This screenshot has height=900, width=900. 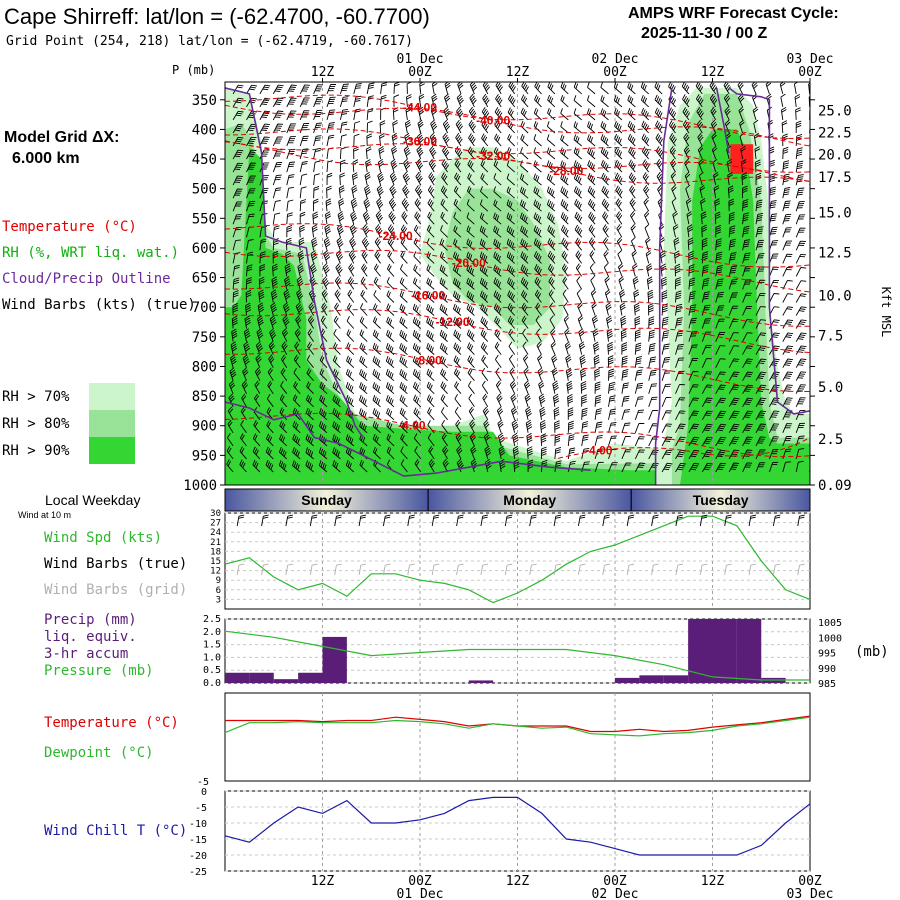 I want to click on height-tick-label: 0.09, so click(x=835, y=486).